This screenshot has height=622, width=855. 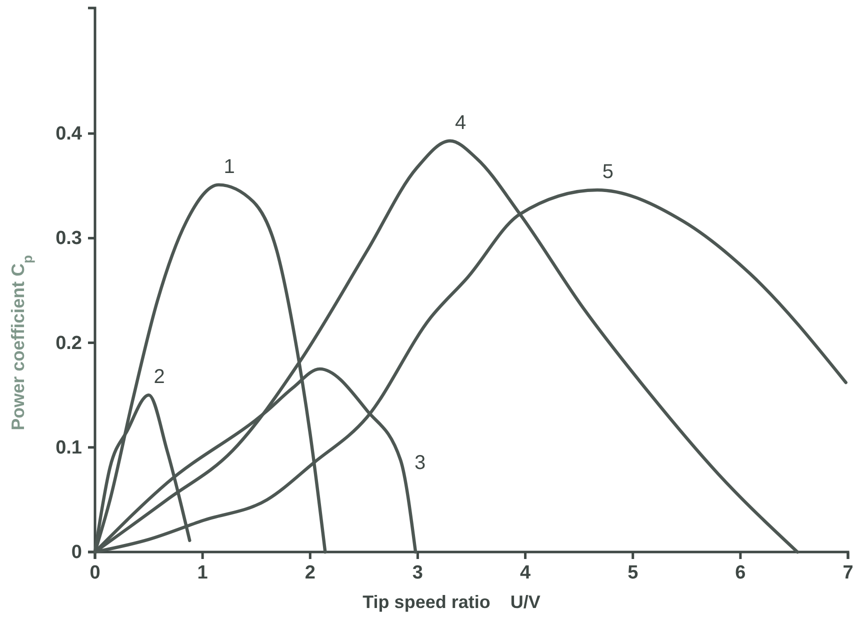 I want to click on series-label: 3, so click(x=420, y=463).